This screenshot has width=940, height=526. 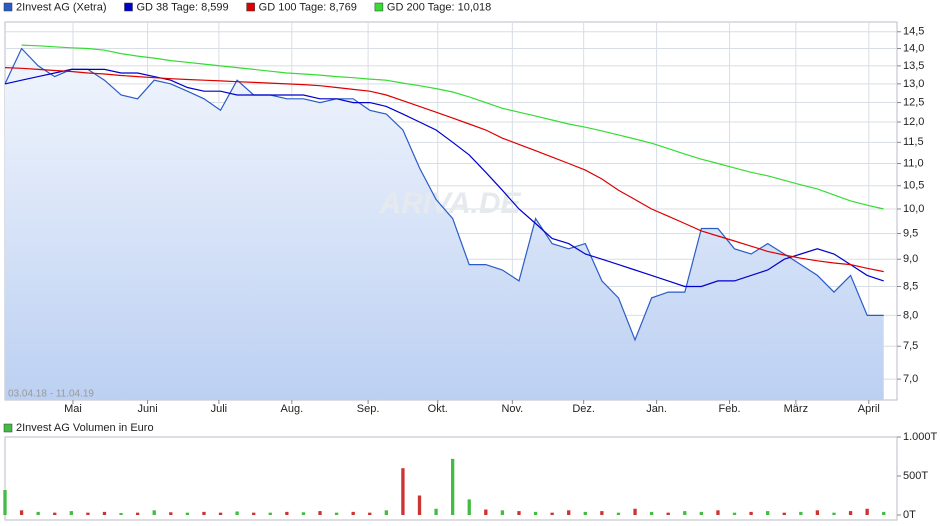 What do you see at coordinates (308, 7) in the screenshot?
I see `legend-label: GD 100 Tage: 8,769` at bounding box center [308, 7].